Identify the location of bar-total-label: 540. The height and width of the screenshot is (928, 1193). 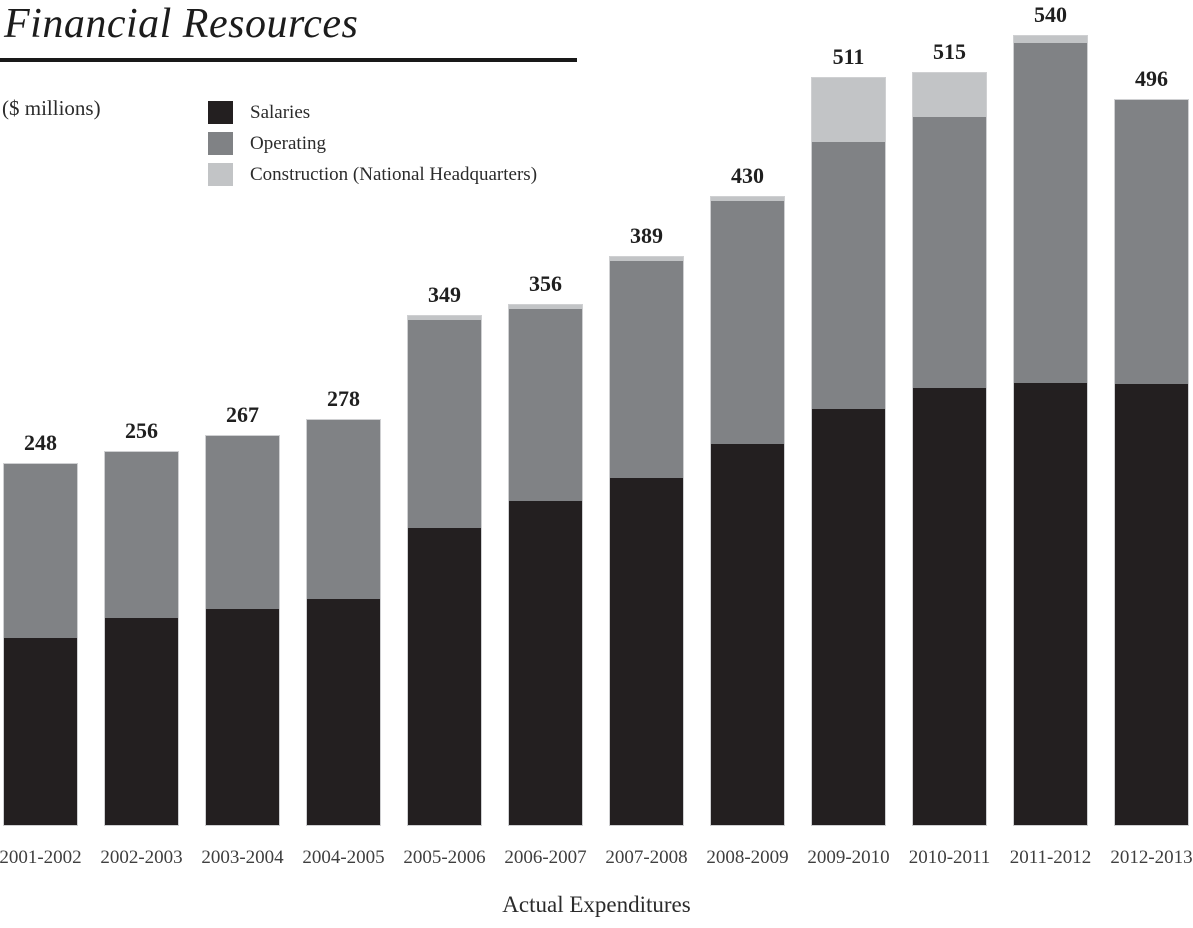
(1050, 14).